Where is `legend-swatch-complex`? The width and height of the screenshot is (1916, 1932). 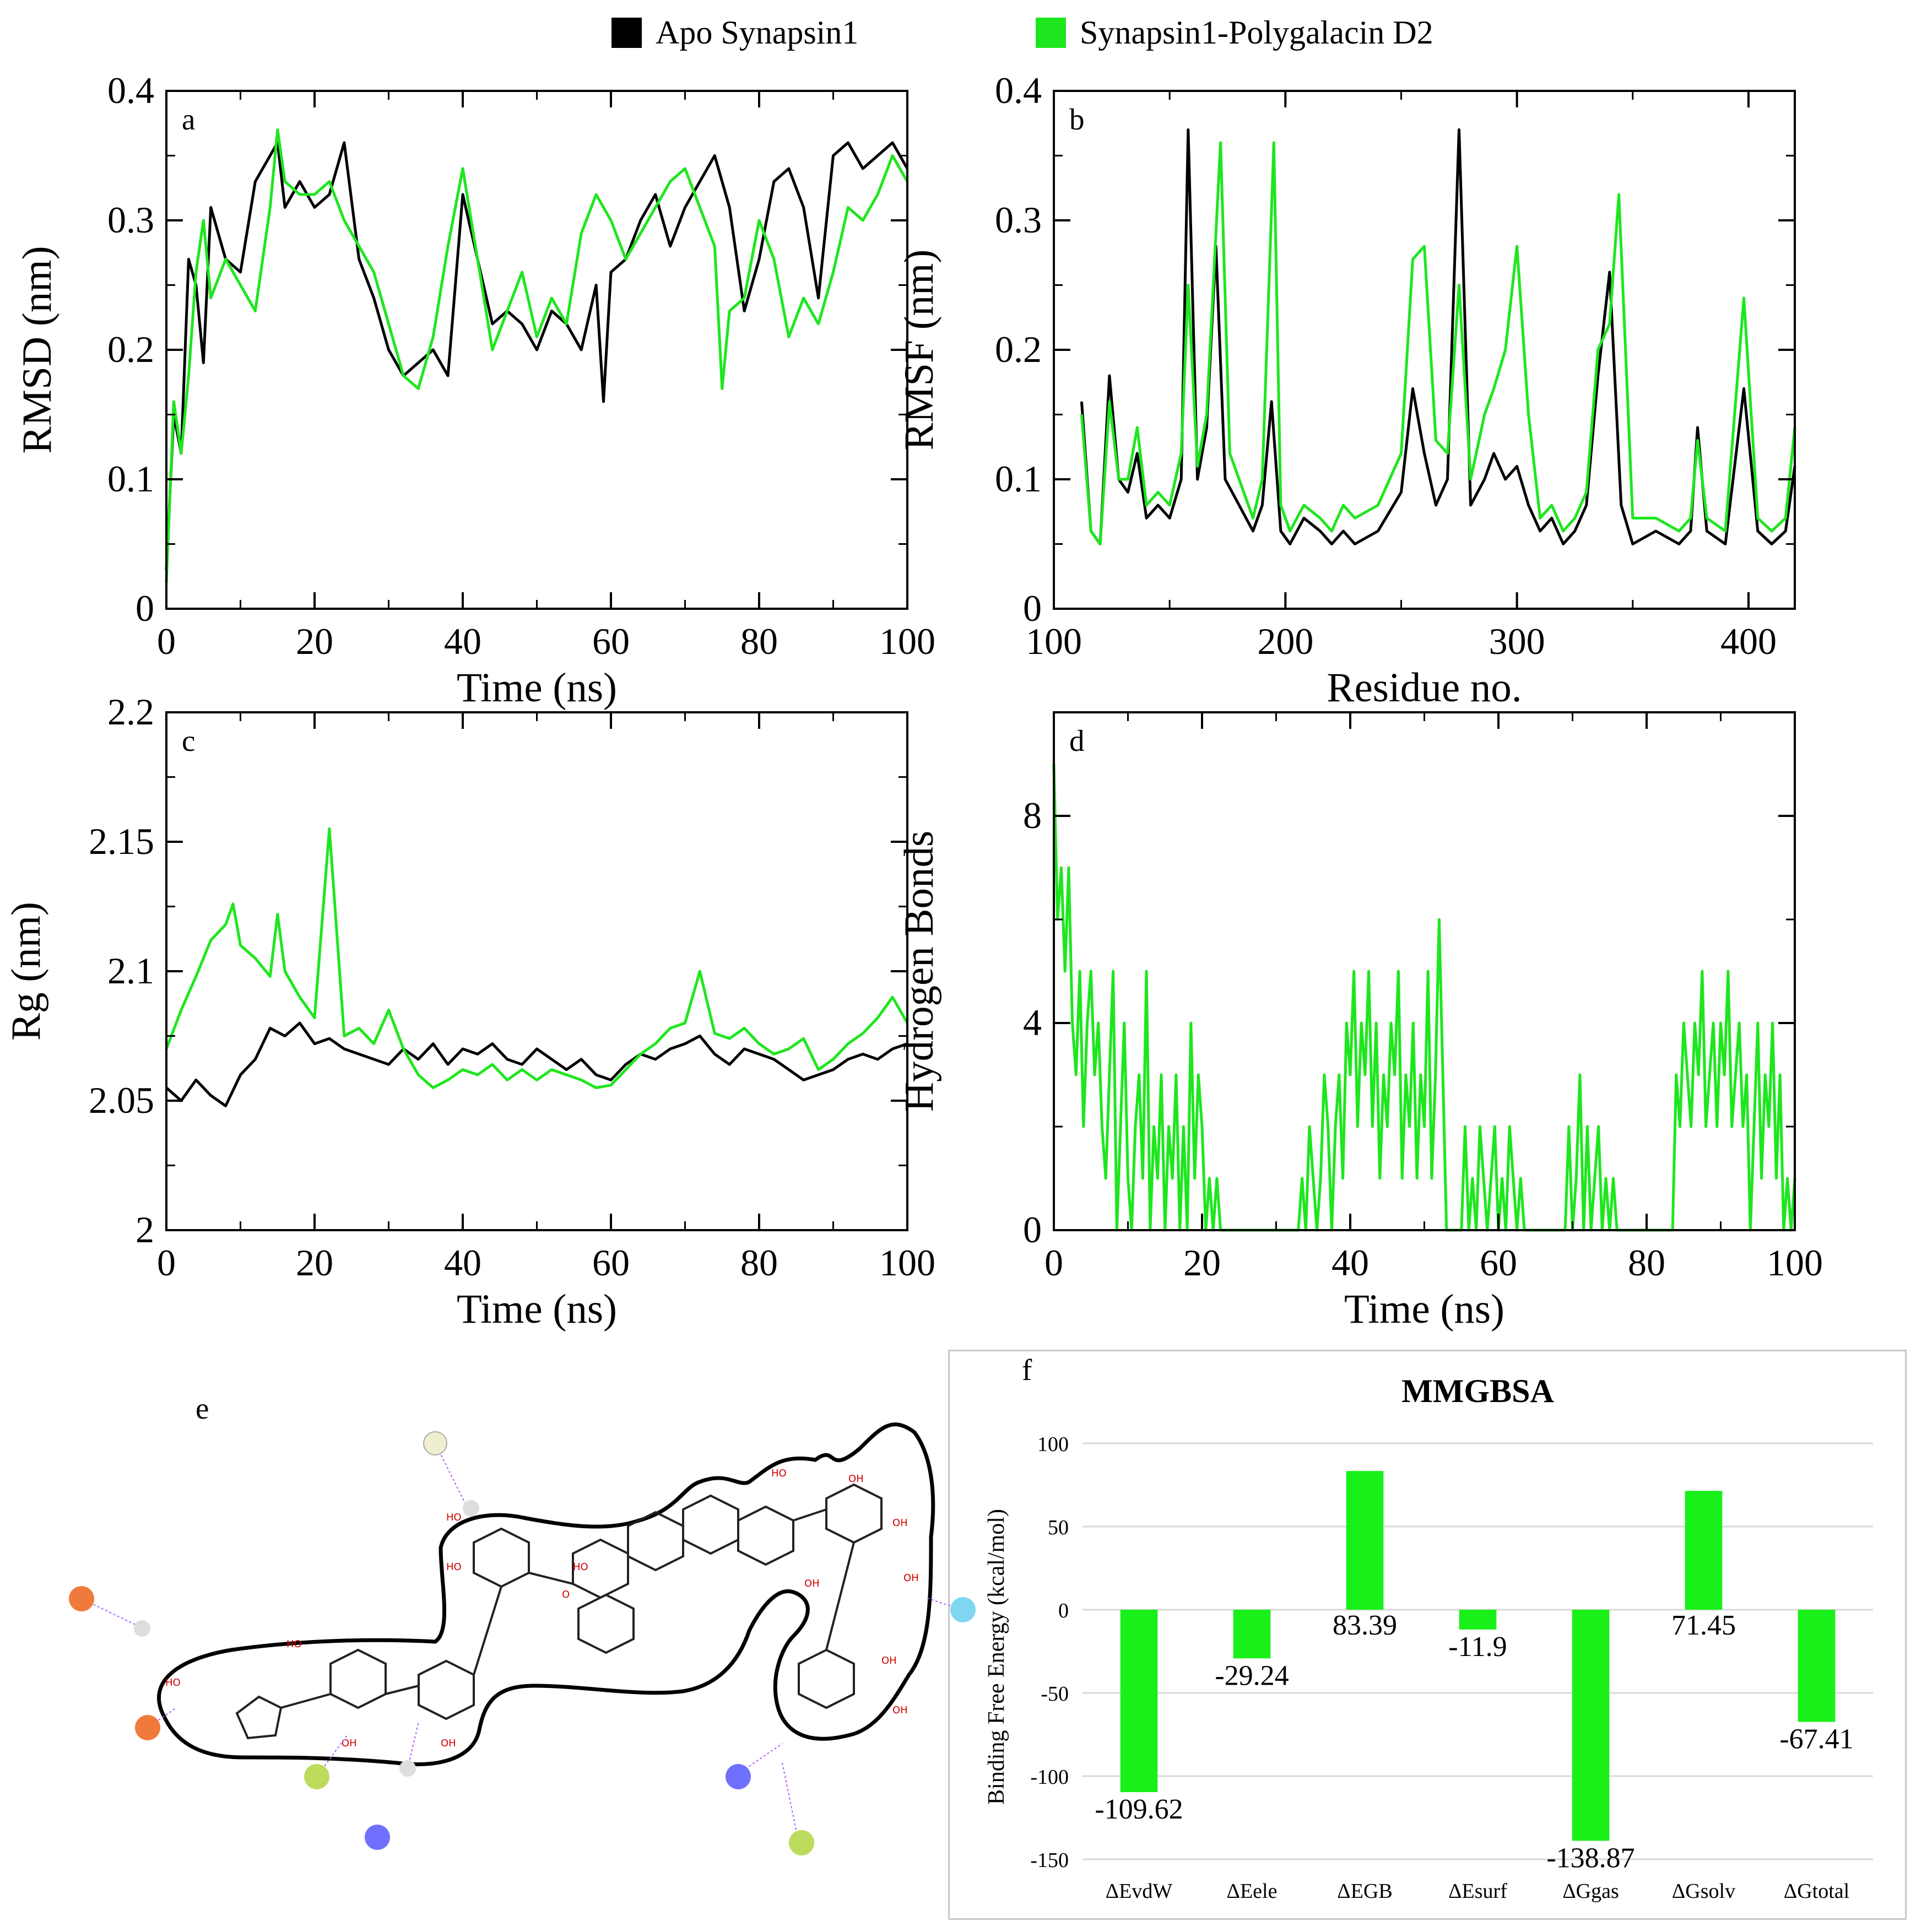 legend-swatch-complex is located at coordinates (1051, 33).